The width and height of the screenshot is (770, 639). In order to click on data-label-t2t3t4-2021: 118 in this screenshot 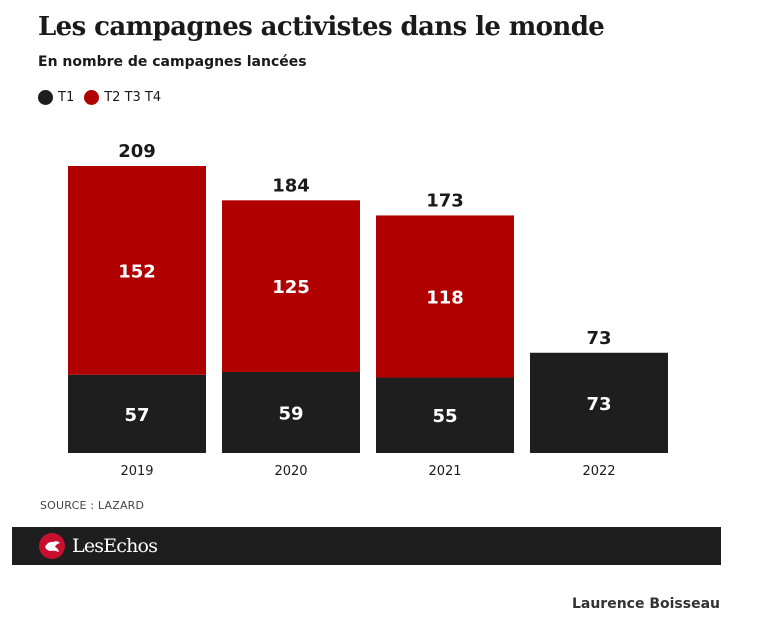, I will do `click(445, 297)`.